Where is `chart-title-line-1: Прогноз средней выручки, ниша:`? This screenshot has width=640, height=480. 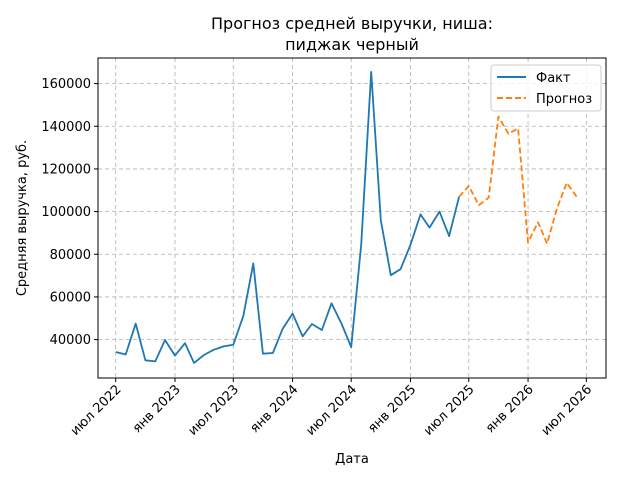 chart-title-line-1: Прогноз средней выручки, ниша: is located at coordinates (352, 23).